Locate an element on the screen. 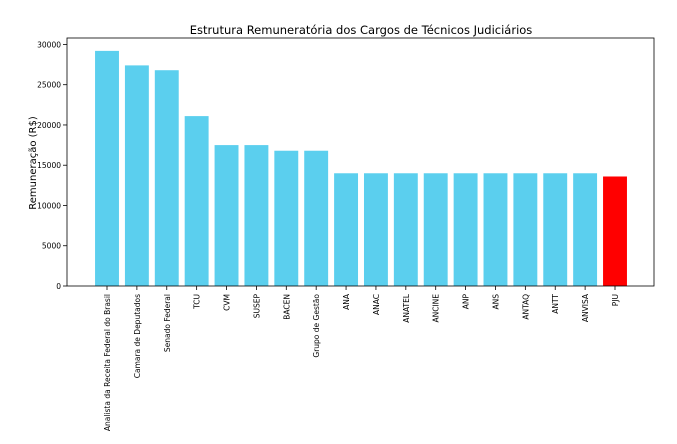  x-tick-label: ANTT is located at coordinates (555, 304).